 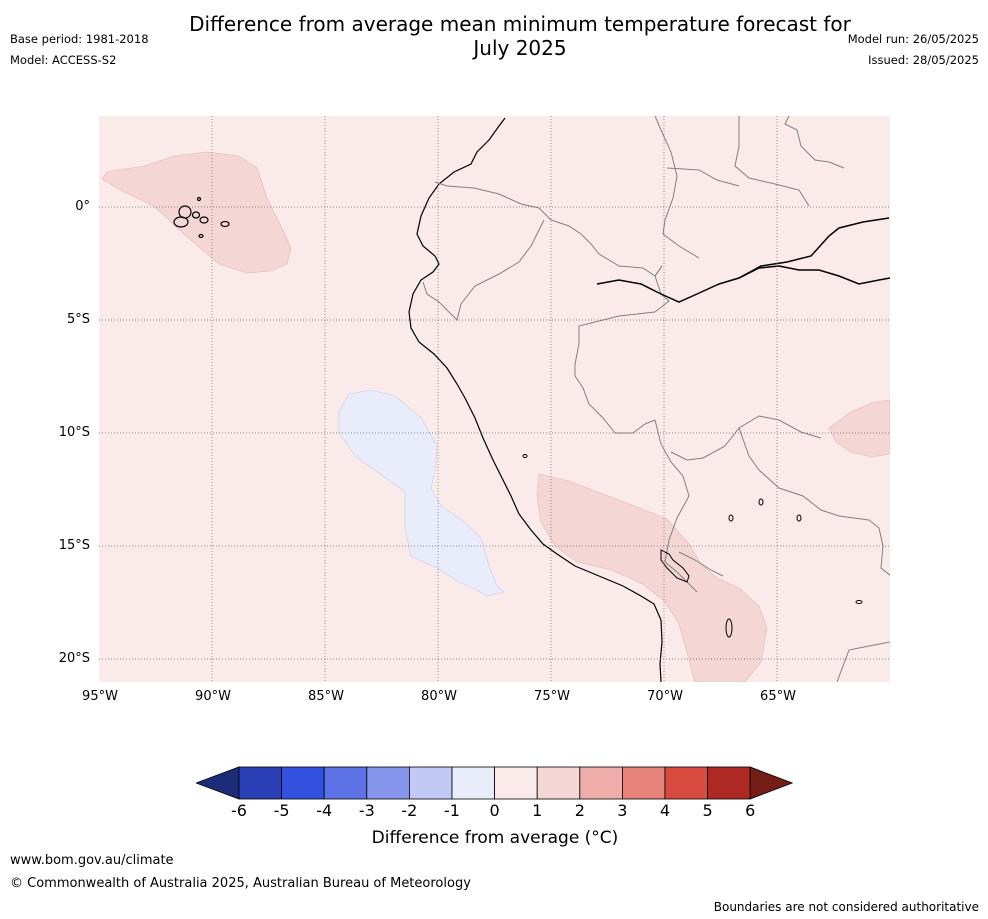 What do you see at coordinates (707, 810) in the screenshot?
I see `colorbar-tick-label: 5` at bounding box center [707, 810].